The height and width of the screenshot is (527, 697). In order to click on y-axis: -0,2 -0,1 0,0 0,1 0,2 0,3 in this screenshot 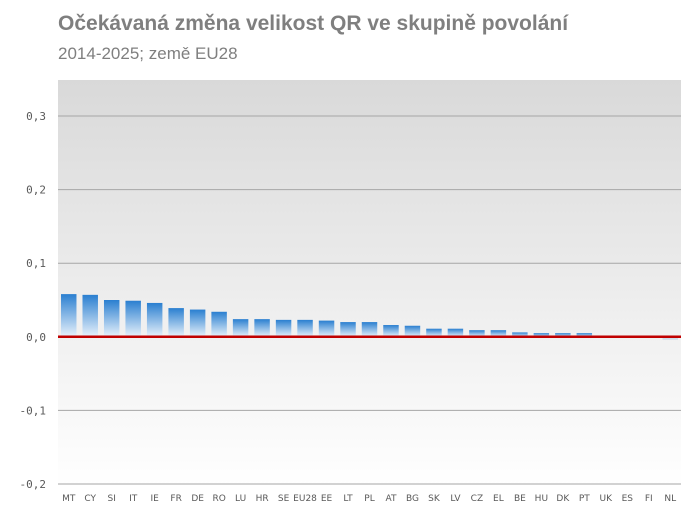, I will do `click(33, 300)`.